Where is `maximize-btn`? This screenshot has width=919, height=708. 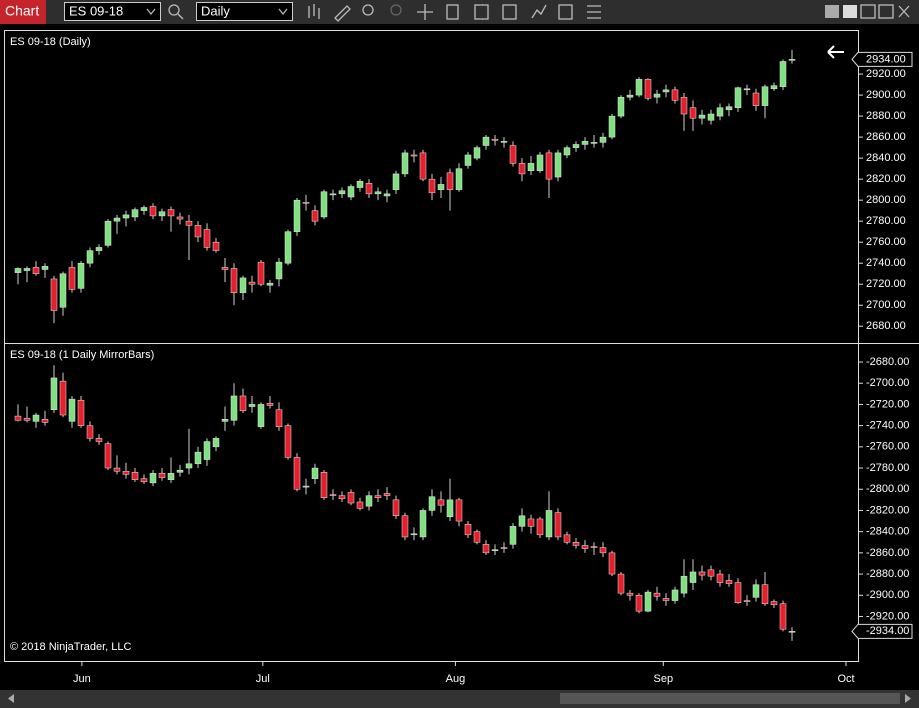 maximize-btn is located at coordinates (886, 11).